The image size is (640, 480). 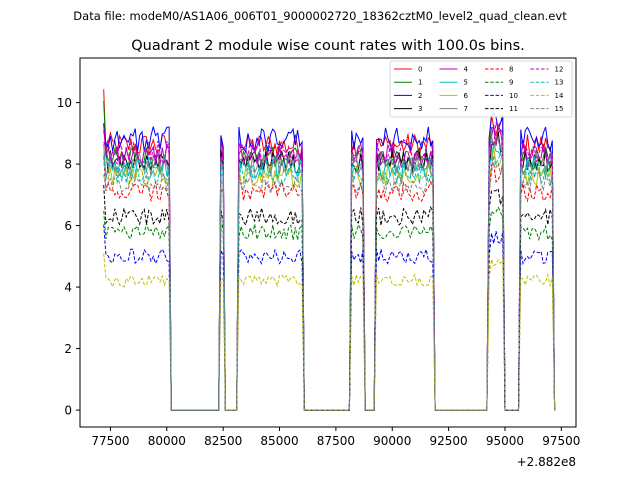 What do you see at coordinates (420, 109) in the screenshot?
I see `legend-label-3: 3` at bounding box center [420, 109].